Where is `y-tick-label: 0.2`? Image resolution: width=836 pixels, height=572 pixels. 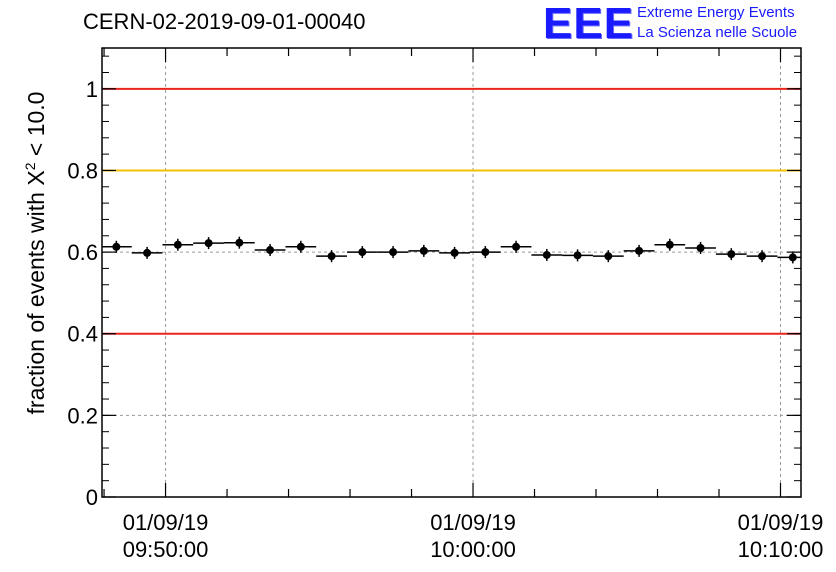
y-tick-label: 0.2 is located at coordinates (82, 415).